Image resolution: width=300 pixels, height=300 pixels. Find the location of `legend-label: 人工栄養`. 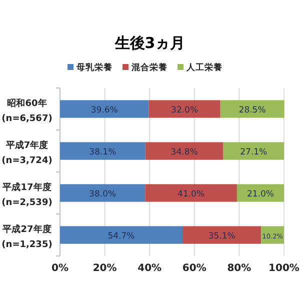

legend-label: 人工栄養 is located at coordinates (204, 67).